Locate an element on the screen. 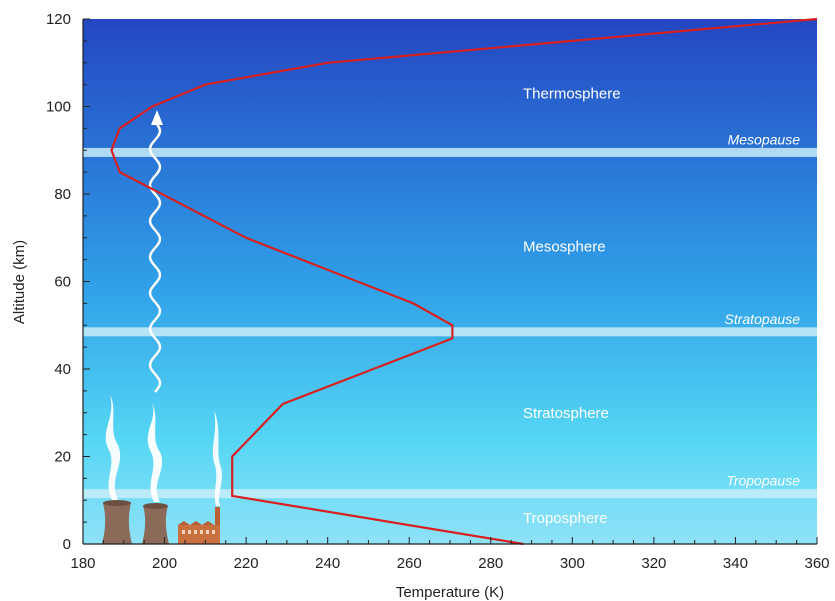  industry-illustration is located at coordinates (162, 469).